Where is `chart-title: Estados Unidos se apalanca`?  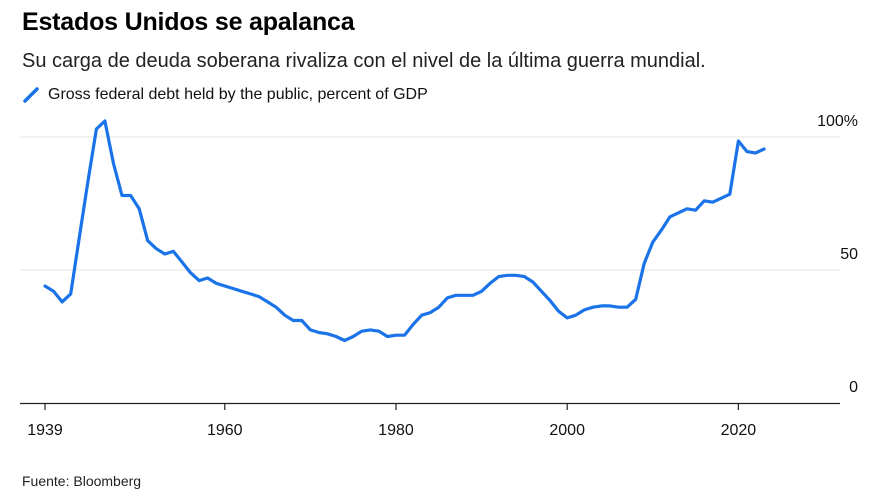
chart-title: Estados Unidos se apalanca is located at coordinates (188, 22).